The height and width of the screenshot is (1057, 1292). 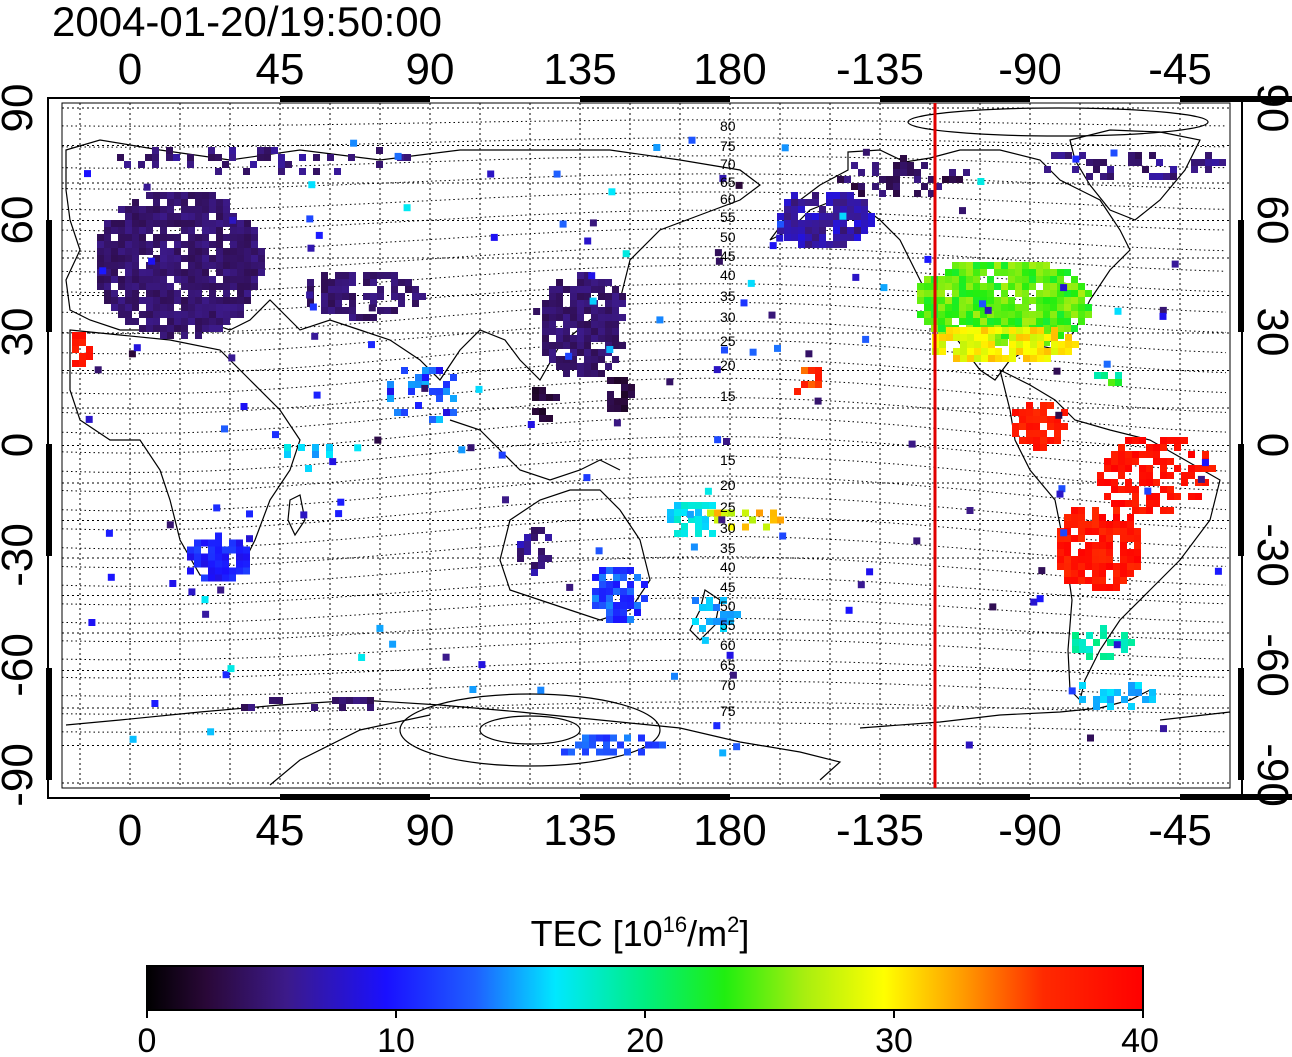 What do you see at coordinates (1241, 724) in the screenshot?
I see `axis-bar-right` at bounding box center [1241, 724].